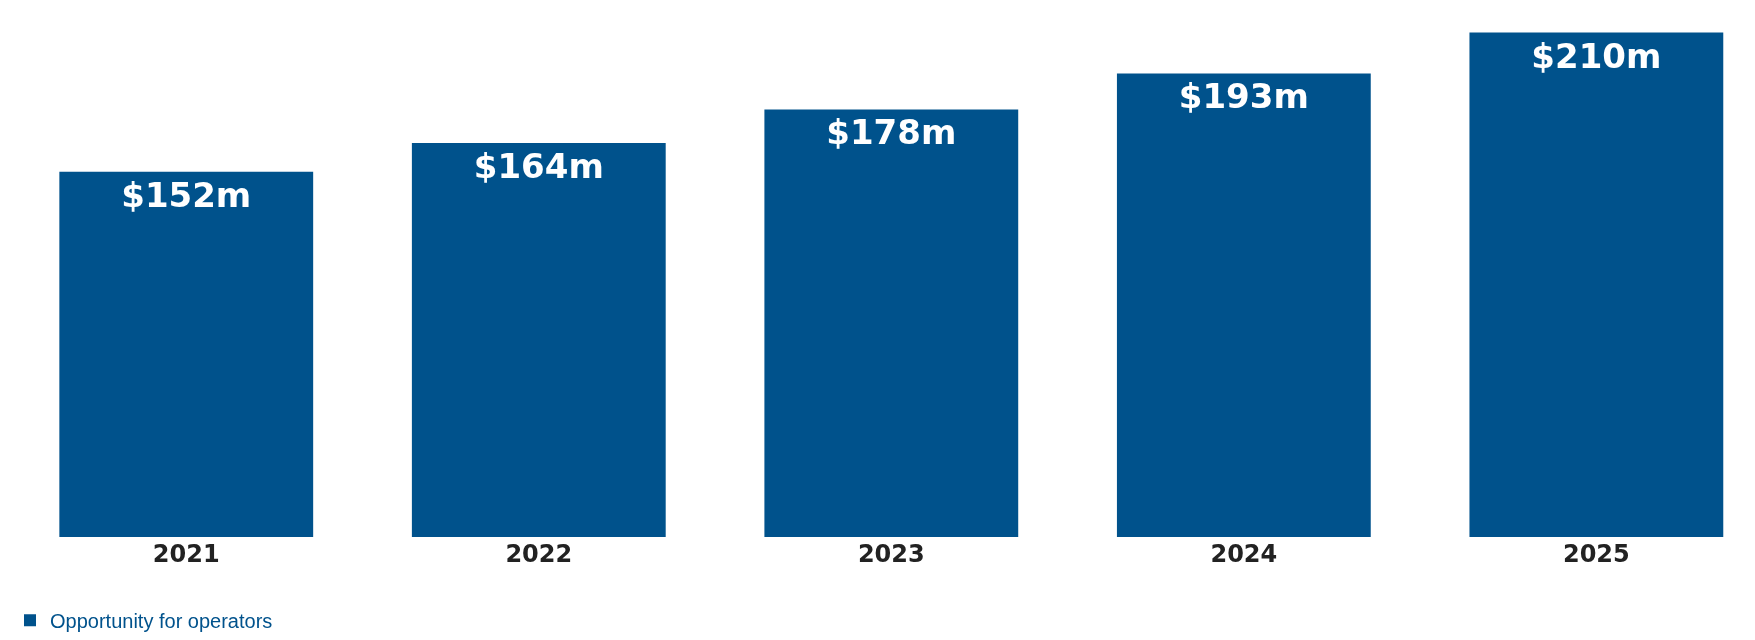 The height and width of the screenshot is (640, 1755). Describe the element at coordinates (1243, 96) in the screenshot. I see `data-label: $193m` at that location.